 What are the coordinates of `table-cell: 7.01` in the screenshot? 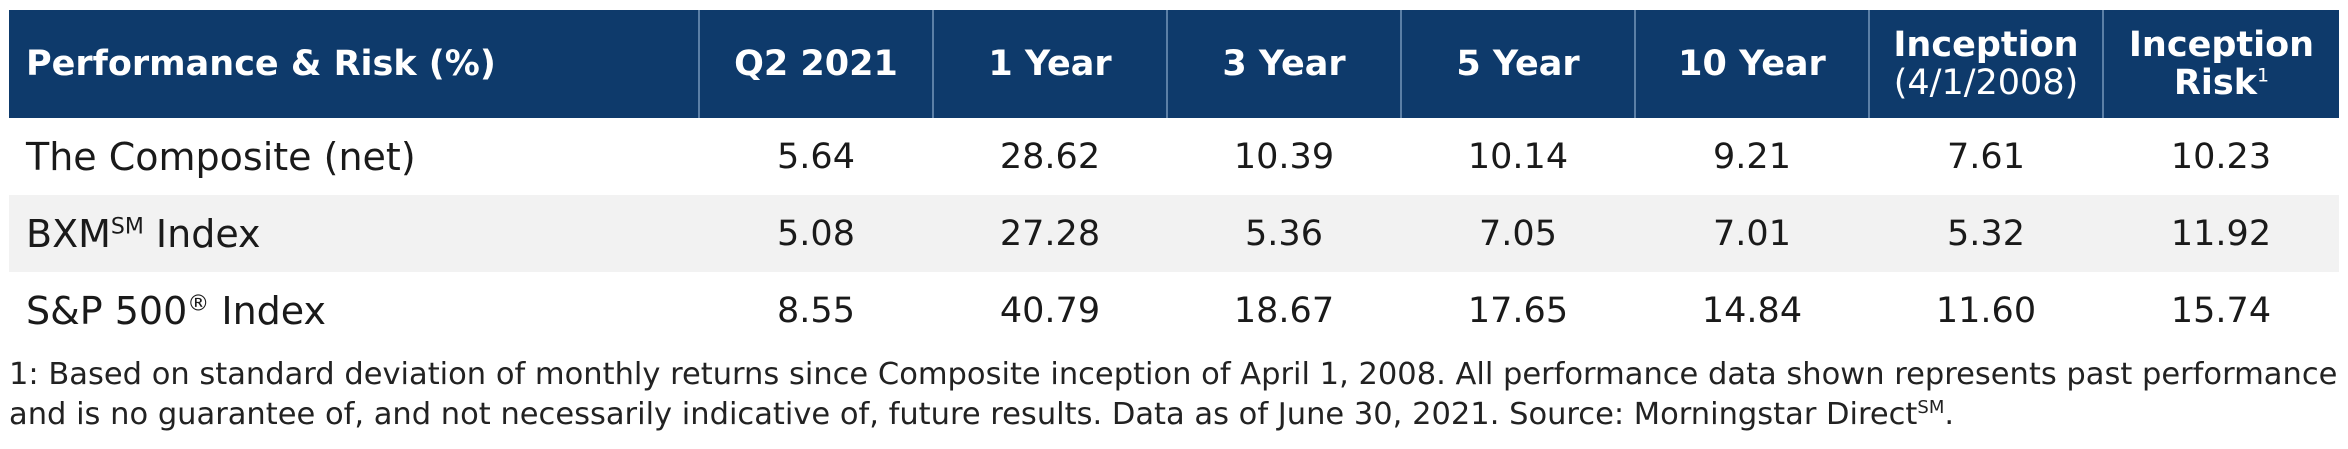 It's located at (1752, 233).